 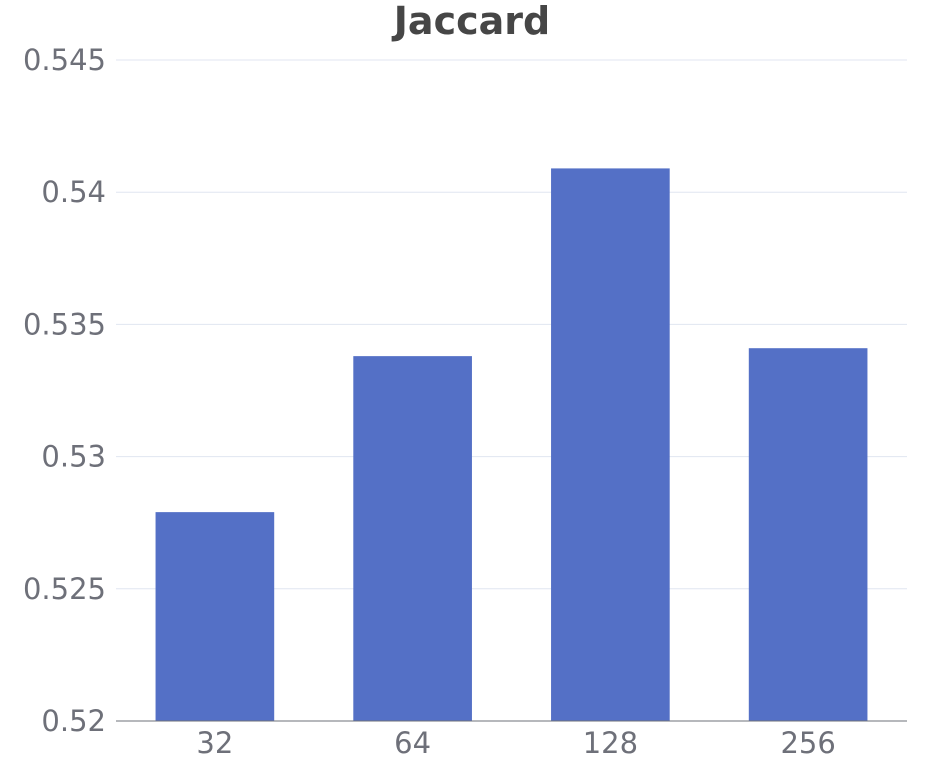 What do you see at coordinates (610, 743) in the screenshot?
I see `x-tick-label: 128` at bounding box center [610, 743].